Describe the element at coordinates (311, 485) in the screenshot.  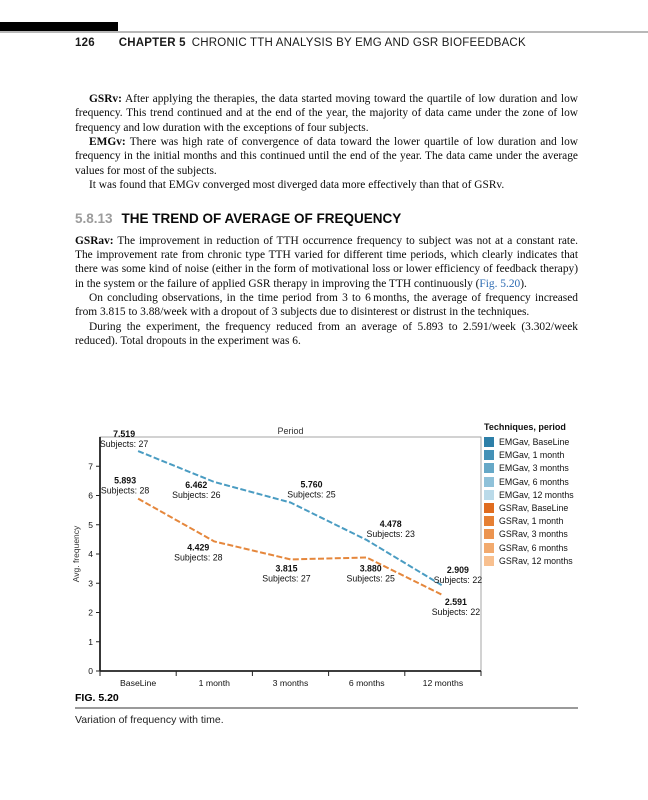
I see `point-value-label: 5.760` at that location.